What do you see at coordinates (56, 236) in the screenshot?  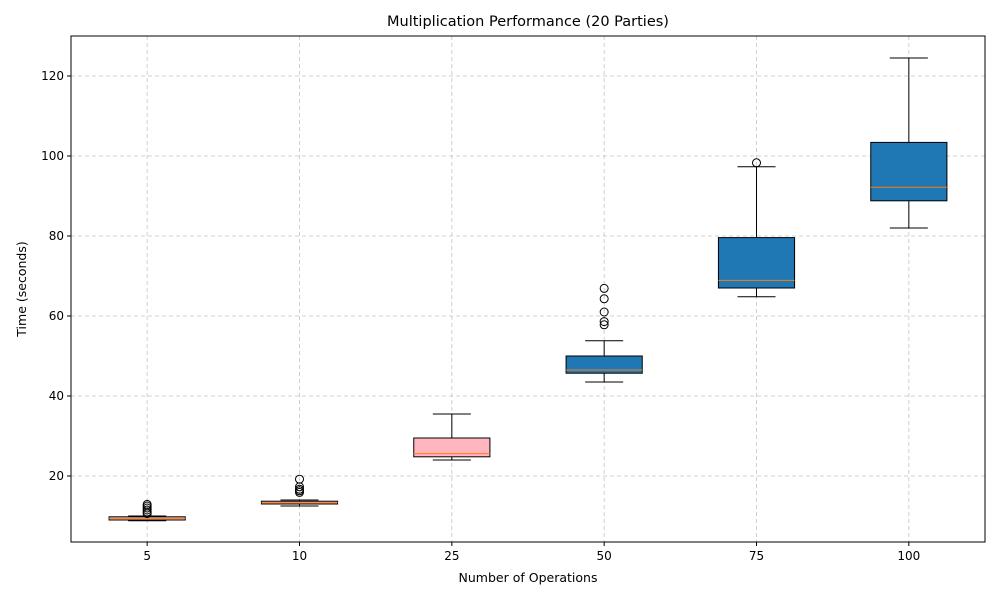 I see `y-tick-label: 80` at bounding box center [56, 236].